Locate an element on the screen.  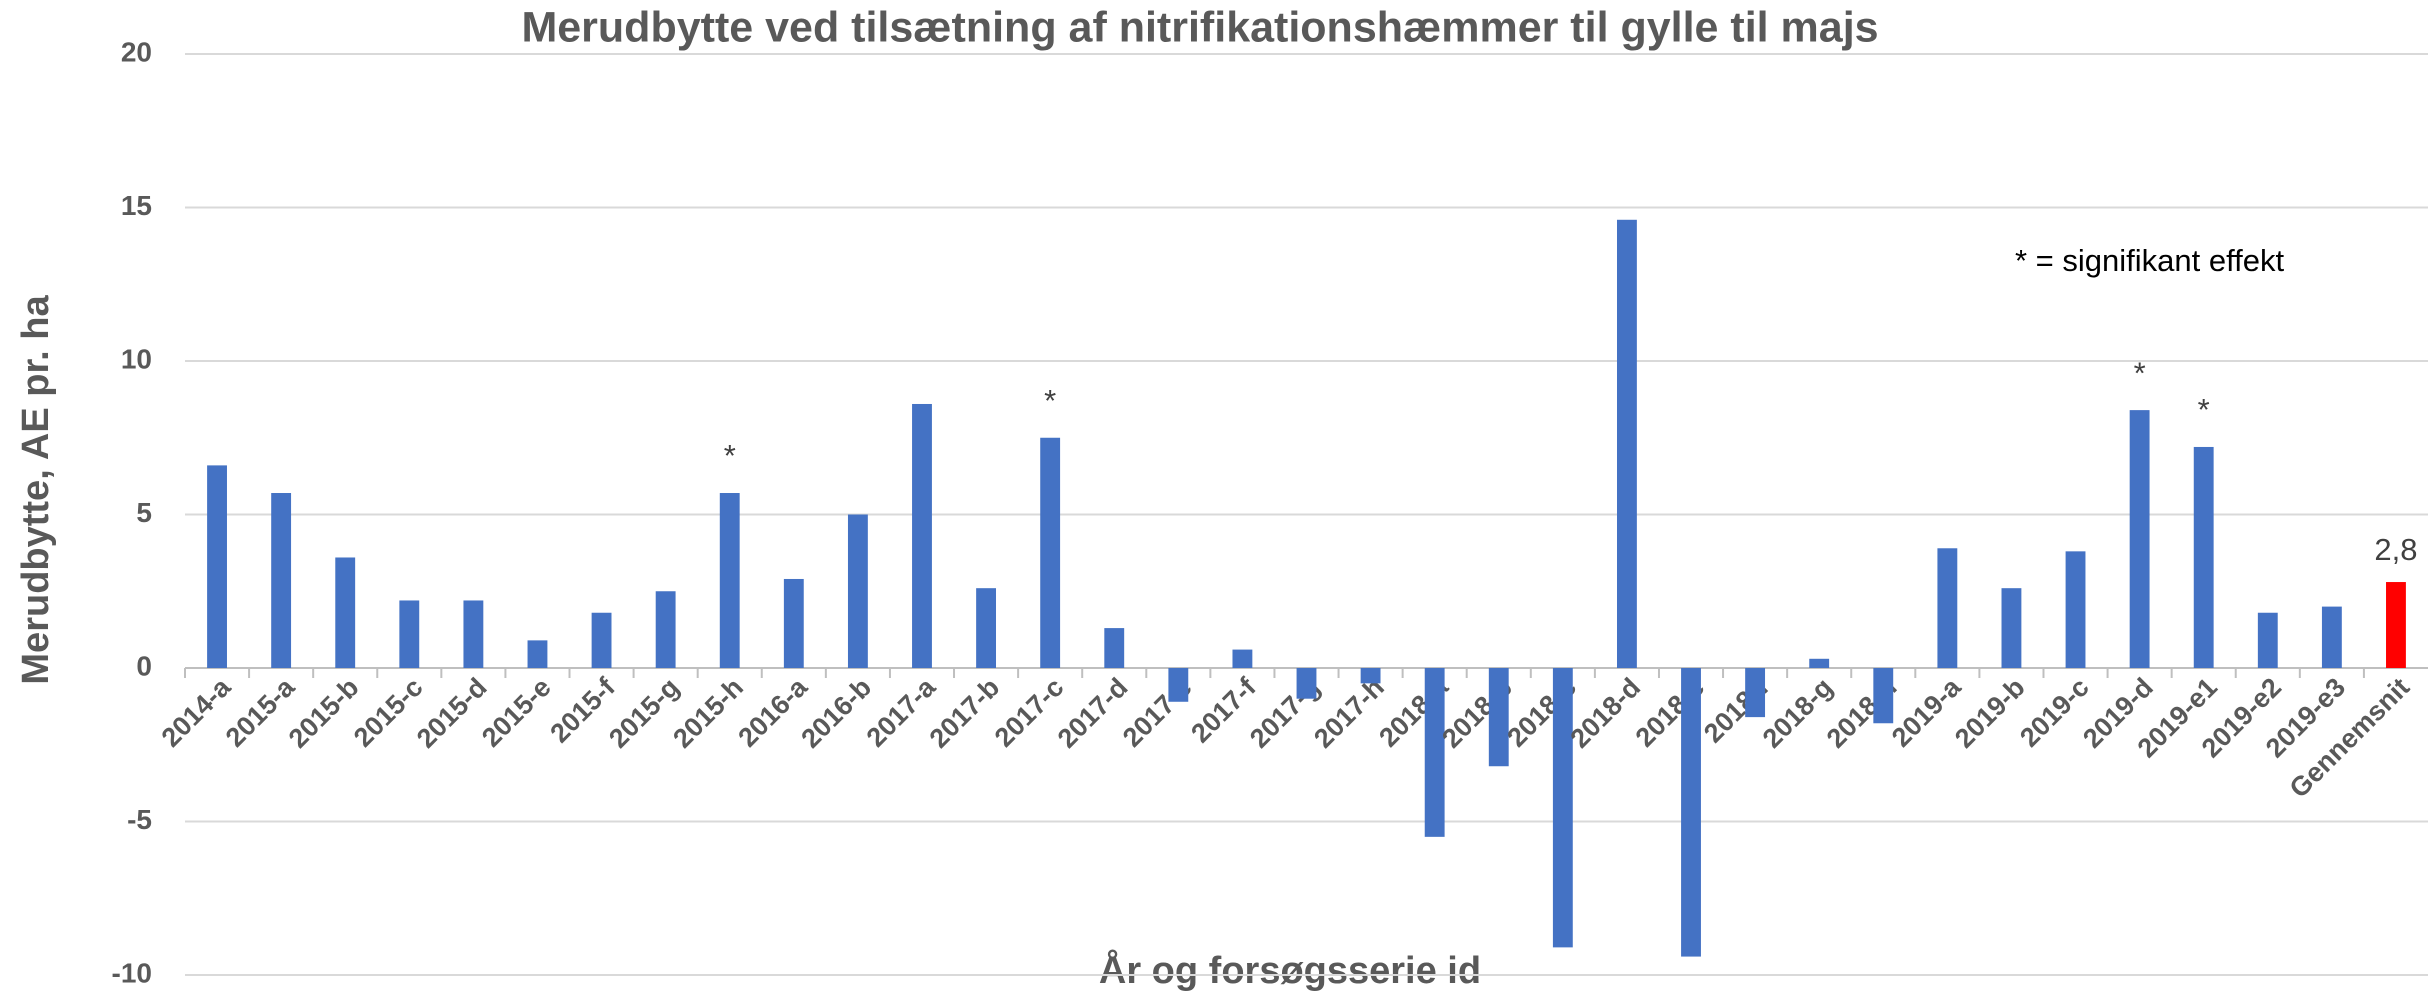
x-tick-label: 2015-d is located at coordinates (452, 713).